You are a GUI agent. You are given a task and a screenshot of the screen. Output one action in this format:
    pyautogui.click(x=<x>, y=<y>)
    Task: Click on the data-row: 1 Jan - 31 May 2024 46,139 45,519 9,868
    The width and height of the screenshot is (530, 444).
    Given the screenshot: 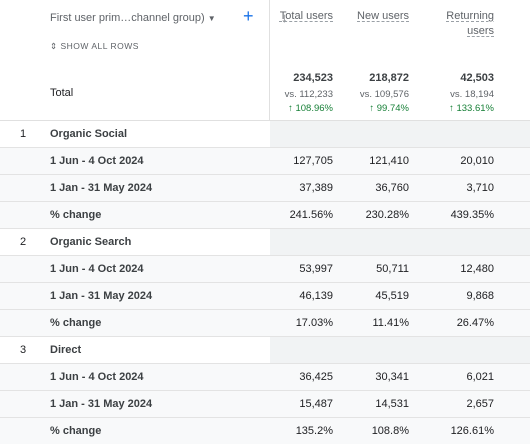 What is the action you would take?
    pyautogui.click(x=265, y=296)
    